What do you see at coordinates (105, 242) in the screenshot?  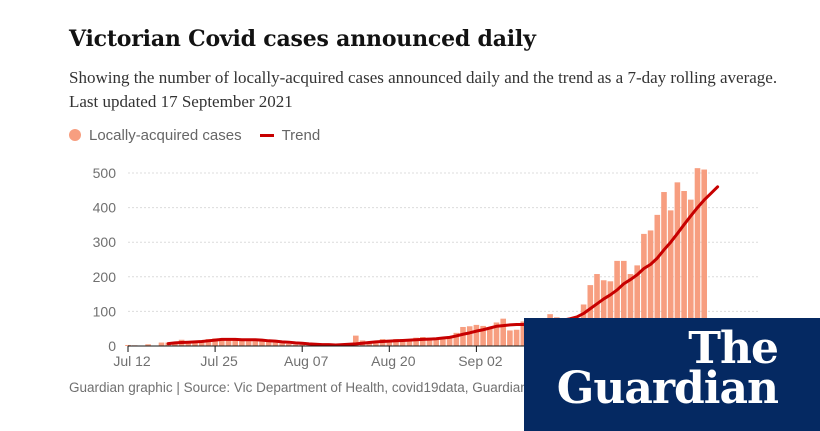 I see `y-tick-label: 300` at bounding box center [105, 242].